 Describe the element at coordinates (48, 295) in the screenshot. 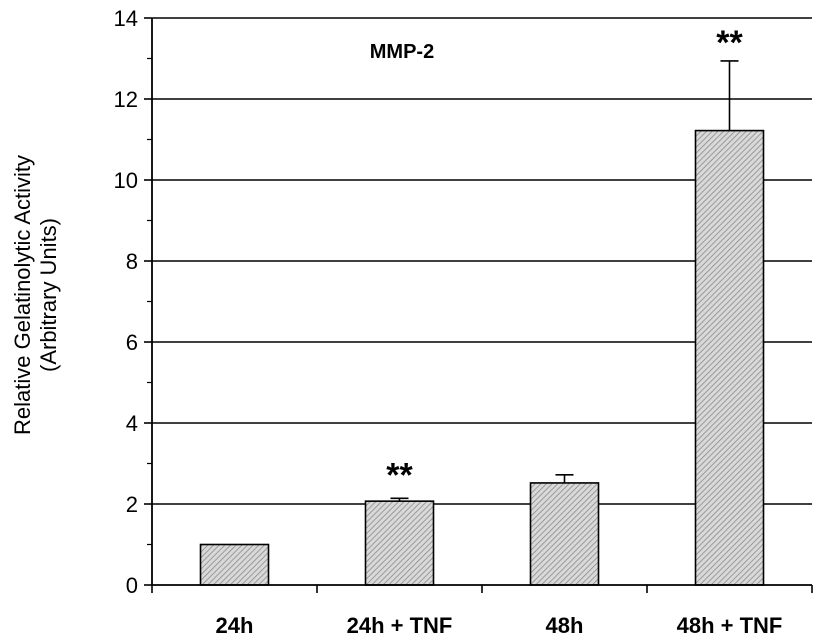

I see `y-axis-title-line2: (Arbitrary Units)` at that location.